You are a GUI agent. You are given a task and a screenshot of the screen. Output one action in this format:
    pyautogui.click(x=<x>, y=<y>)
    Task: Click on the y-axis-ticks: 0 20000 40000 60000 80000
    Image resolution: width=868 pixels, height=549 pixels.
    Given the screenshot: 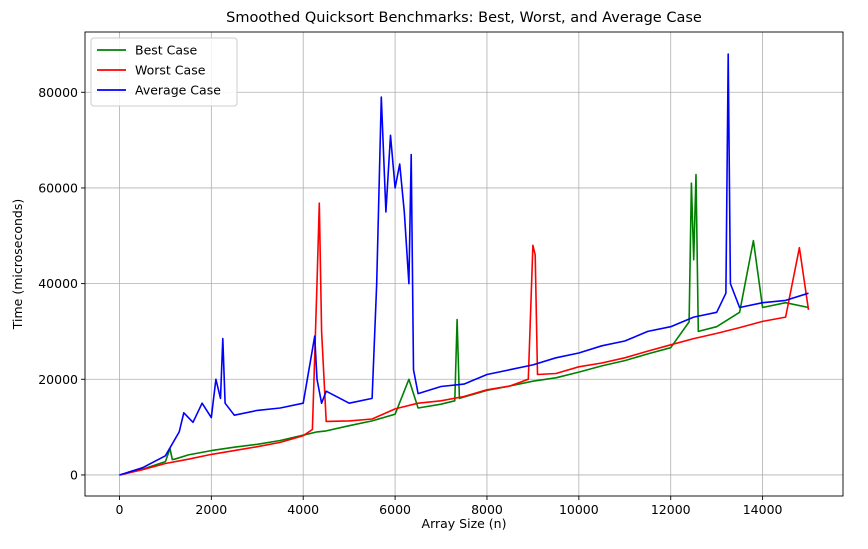 What is the action you would take?
    pyautogui.click(x=61, y=283)
    